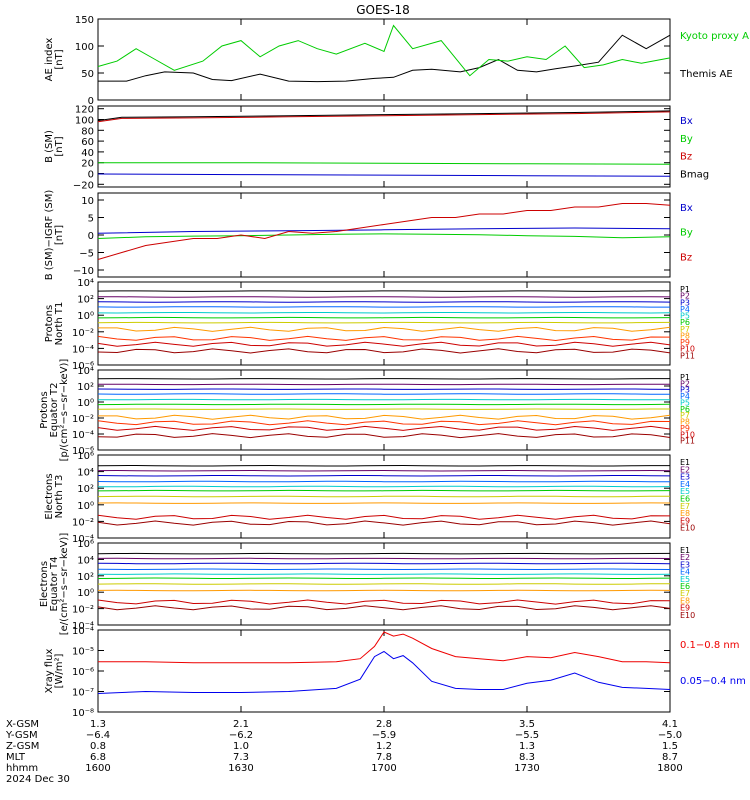  I want to click on ephemeris-value: 3.5, so click(527, 724).